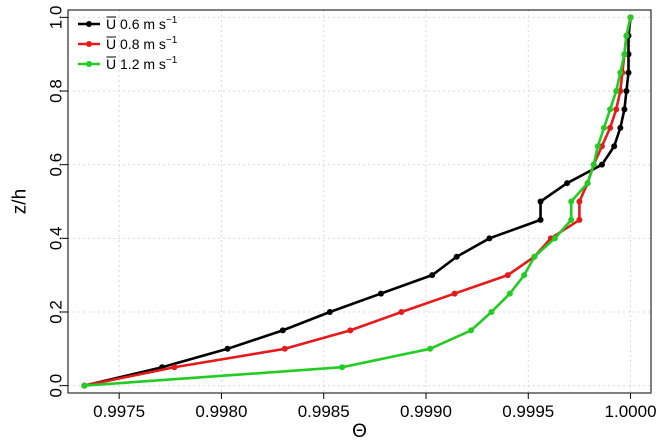  Describe the element at coordinates (426, 411) in the screenshot. I see `x-tick-label: 0.9990` at that location.